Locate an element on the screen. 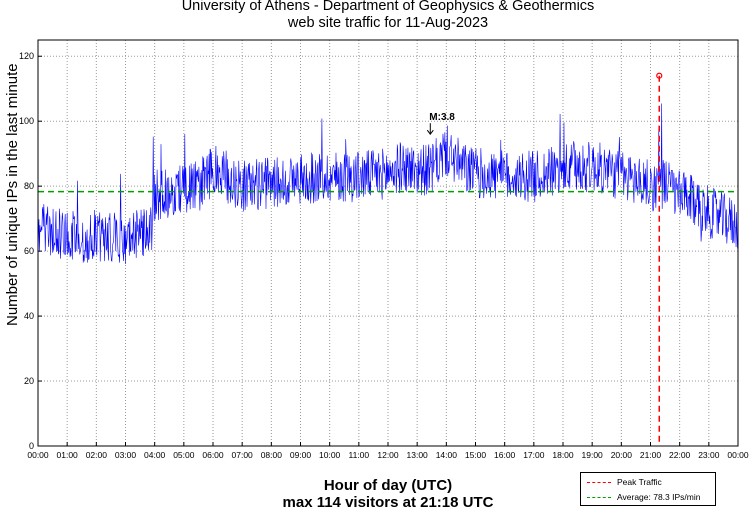 The height and width of the screenshot is (511, 750). legend-item-peak: Peak Traffic is located at coordinates (624, 482).